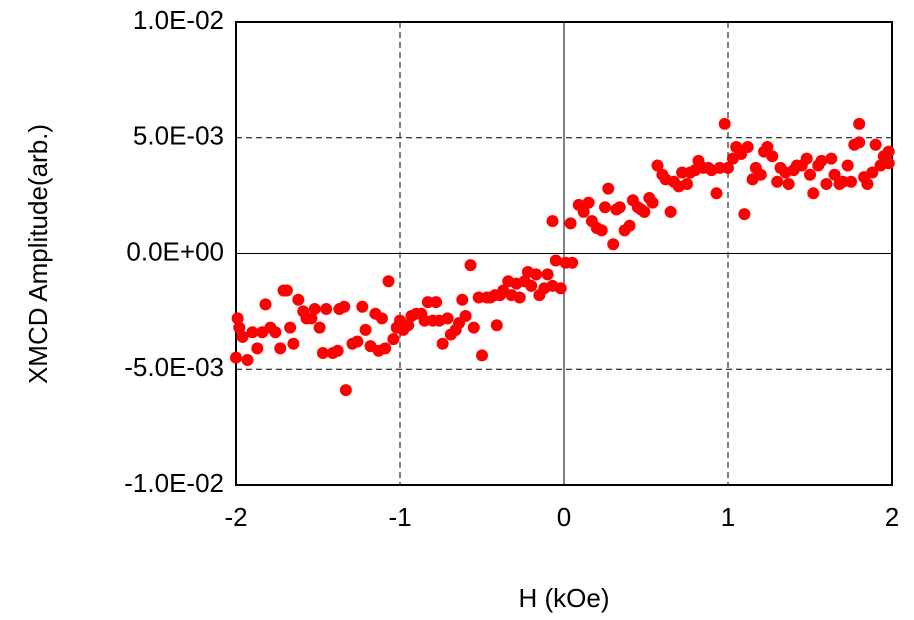 The width and height of the screenshot is (914, 620). Describe the element at coordinates (174, 367) in the screenshot. I see `y-tick-label: -5.0E-03` at that location.